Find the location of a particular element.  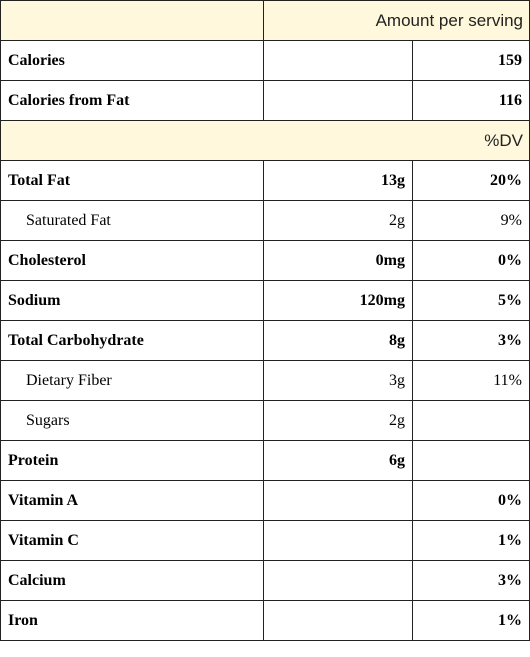

nutrient-dv: 9% is located at coordinates (471, 220).